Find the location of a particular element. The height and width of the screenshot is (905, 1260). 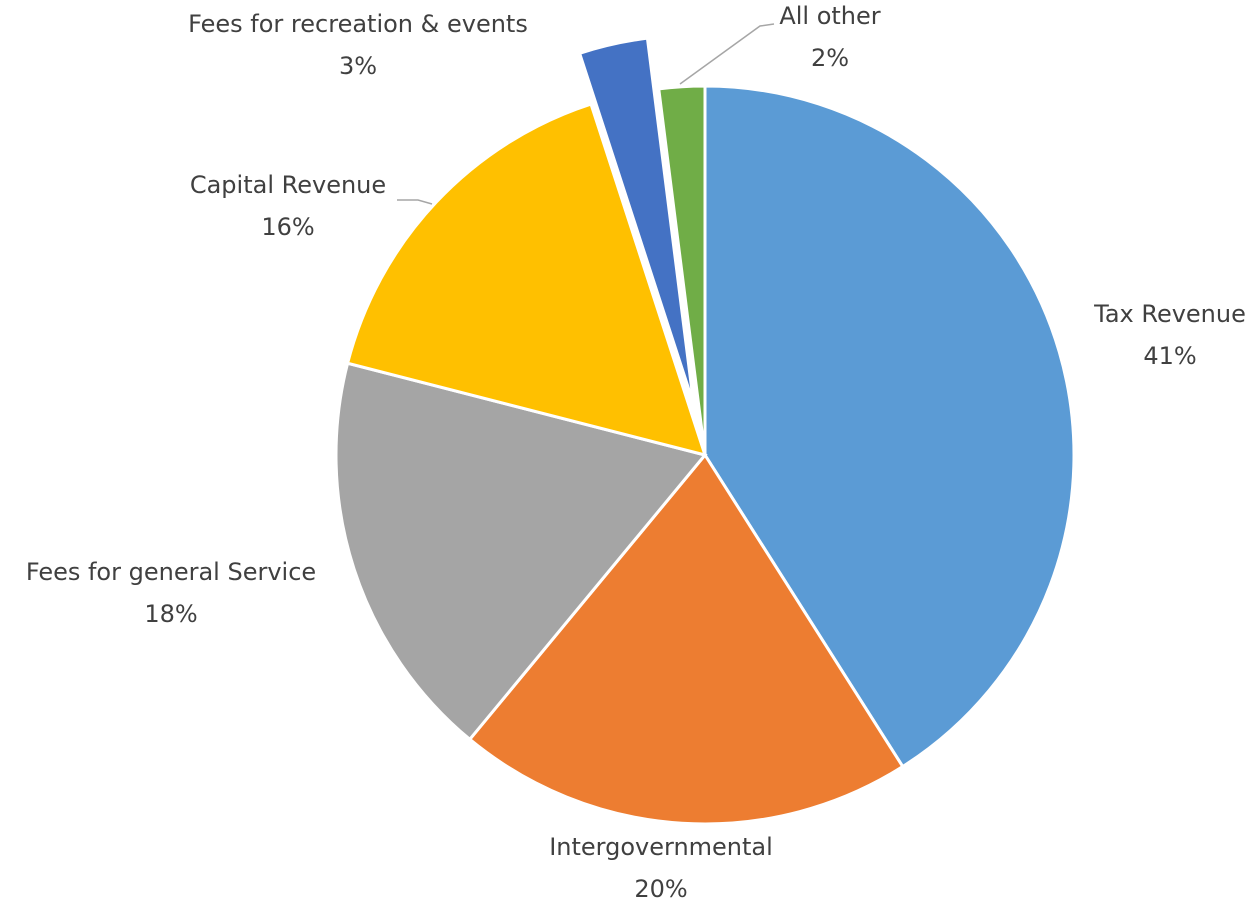

pie-slice-intergovernmental is located at coordinates (686, 639).